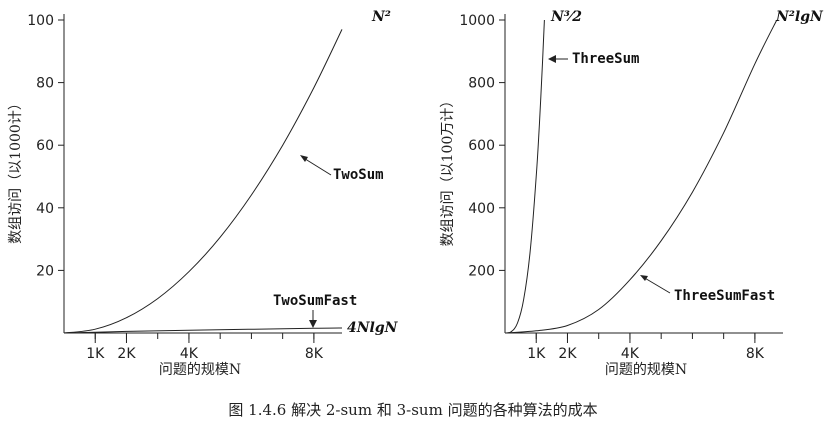 The width and height of the screenshot is (826, 424). What do you see at coordinates (203, 330) in the screenshot?
I see `series-line-twosumfast` at bounding box center [203, 330].